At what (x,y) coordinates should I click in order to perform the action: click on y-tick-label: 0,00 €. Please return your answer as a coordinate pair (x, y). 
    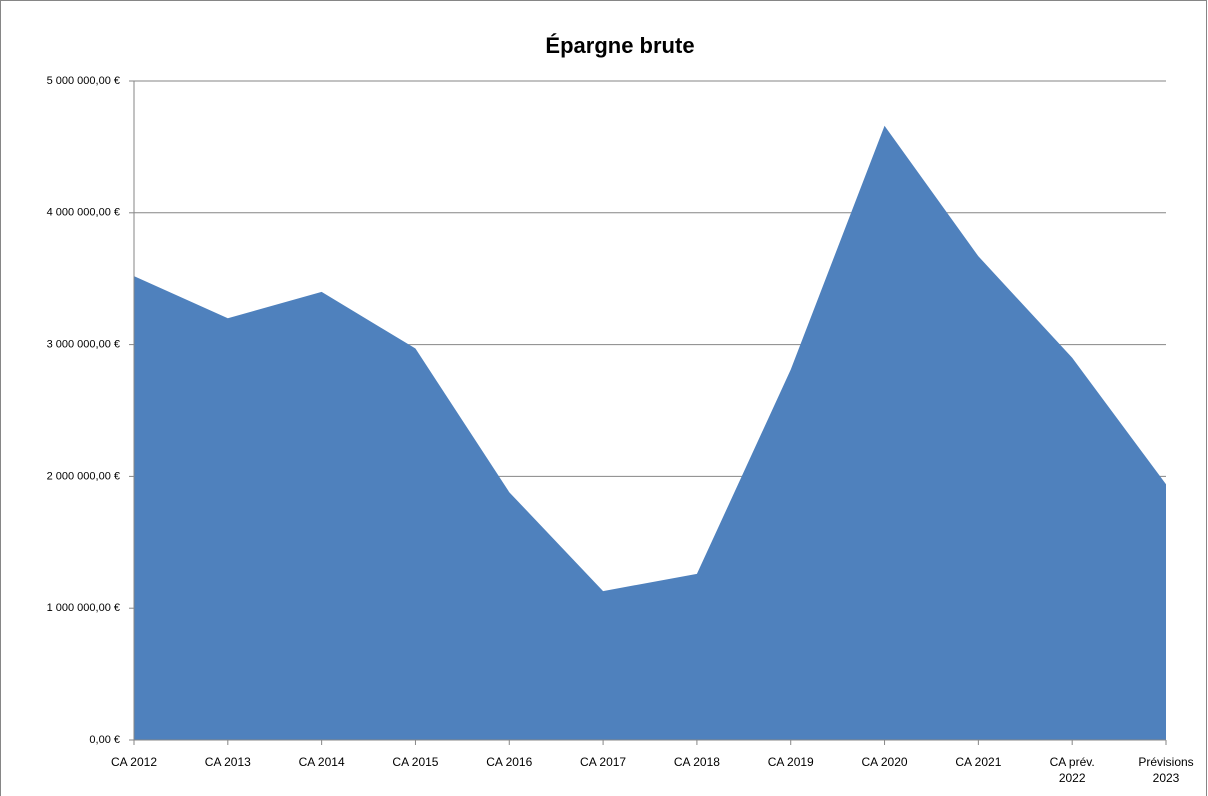
    Looking at the image, I should click on (104, 740).